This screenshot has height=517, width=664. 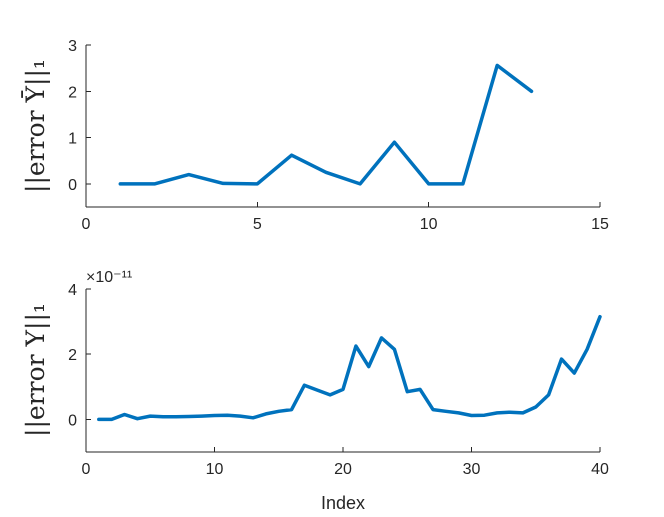 I want to click on top-y-tick-label: 1, so click(x=72, y=139).